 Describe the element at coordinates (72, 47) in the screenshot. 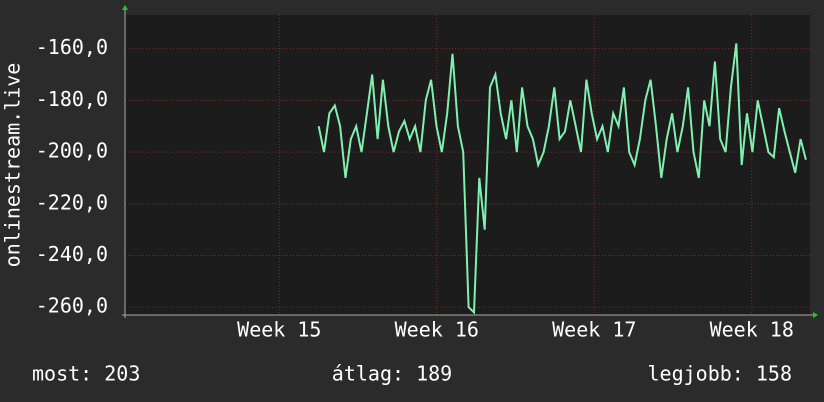

I see `y-tick-label: -160,0` at that location.